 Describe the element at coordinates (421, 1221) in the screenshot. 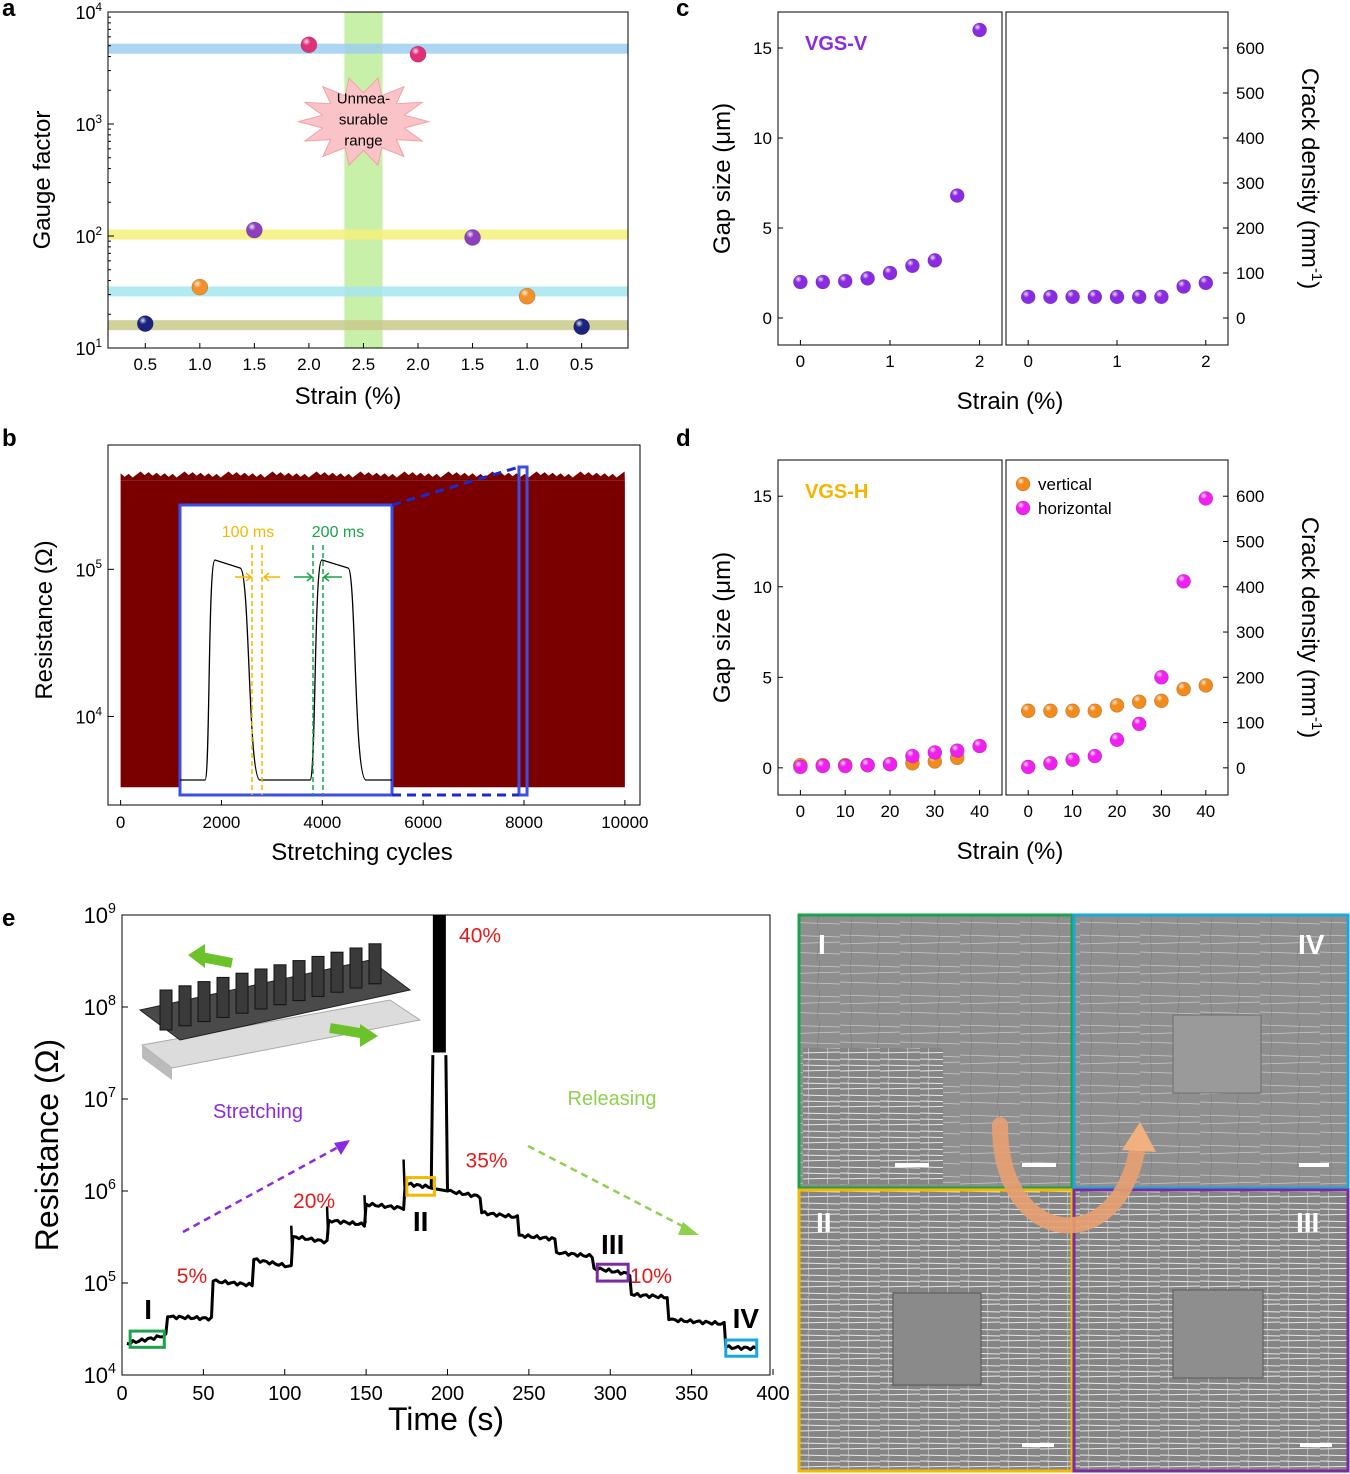

I see `region-label-II: II` at that location.